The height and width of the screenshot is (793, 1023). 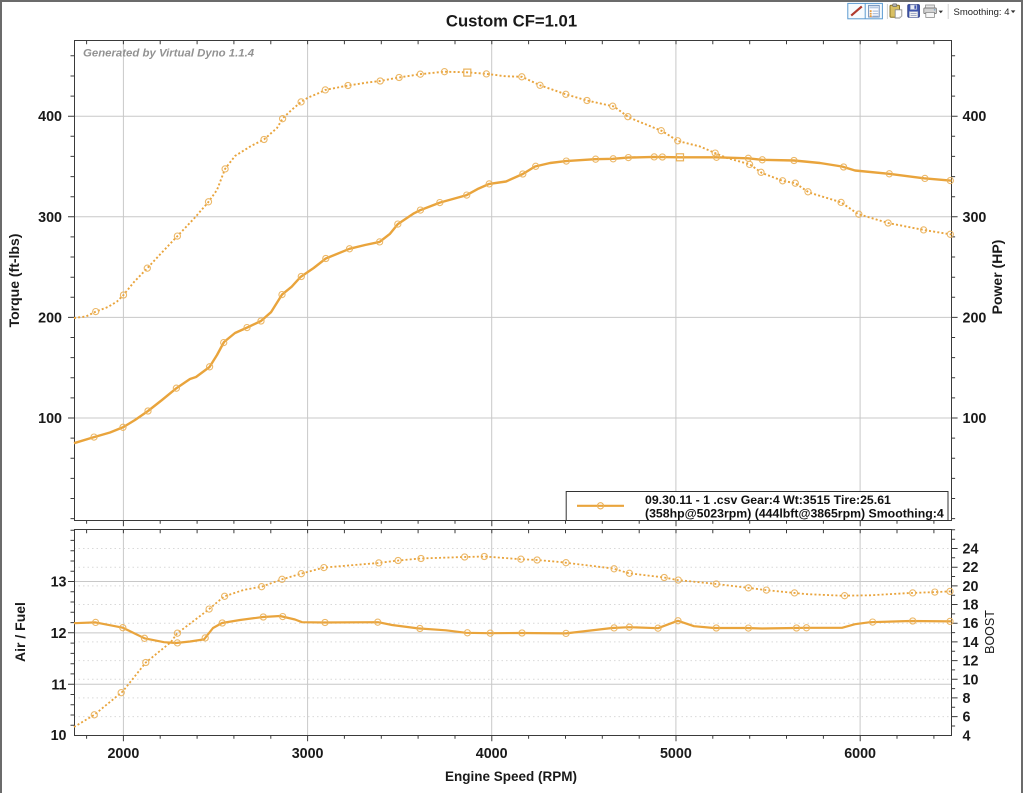 I want to click on svg-text: 22, so click(x=971, y=568).